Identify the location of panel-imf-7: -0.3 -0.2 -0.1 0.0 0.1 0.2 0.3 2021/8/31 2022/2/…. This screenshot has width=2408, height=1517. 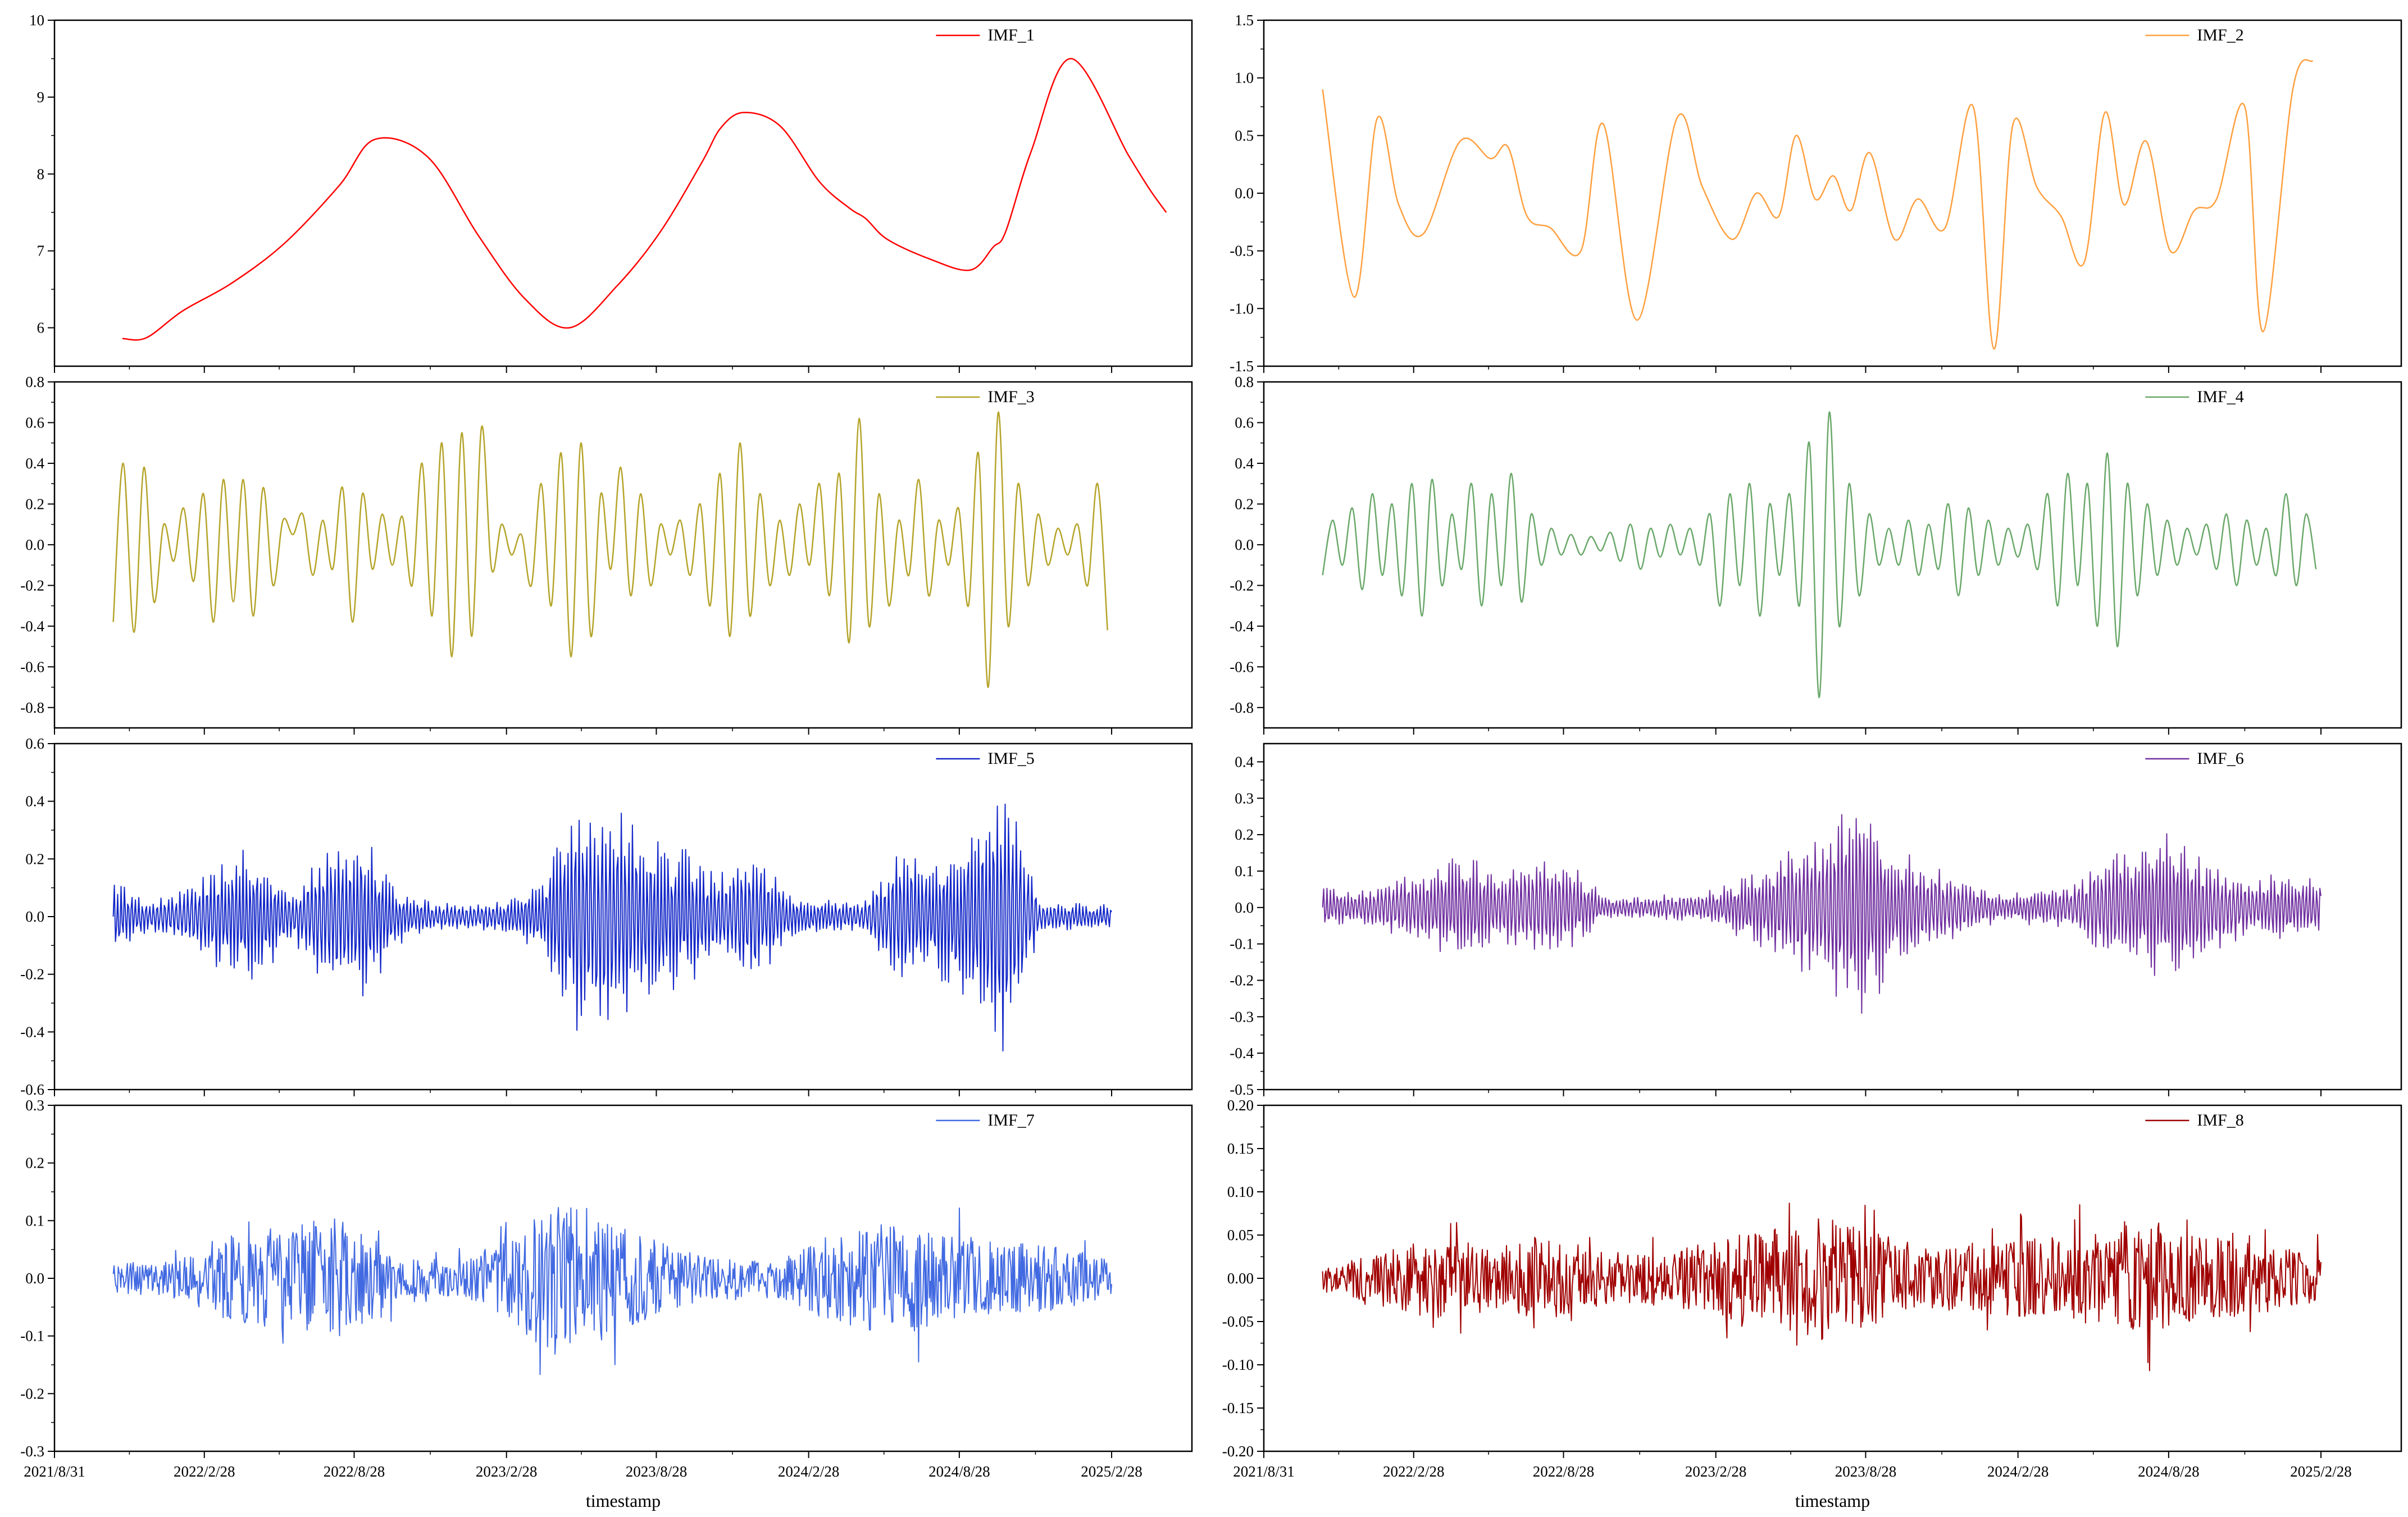
(606, 1288).